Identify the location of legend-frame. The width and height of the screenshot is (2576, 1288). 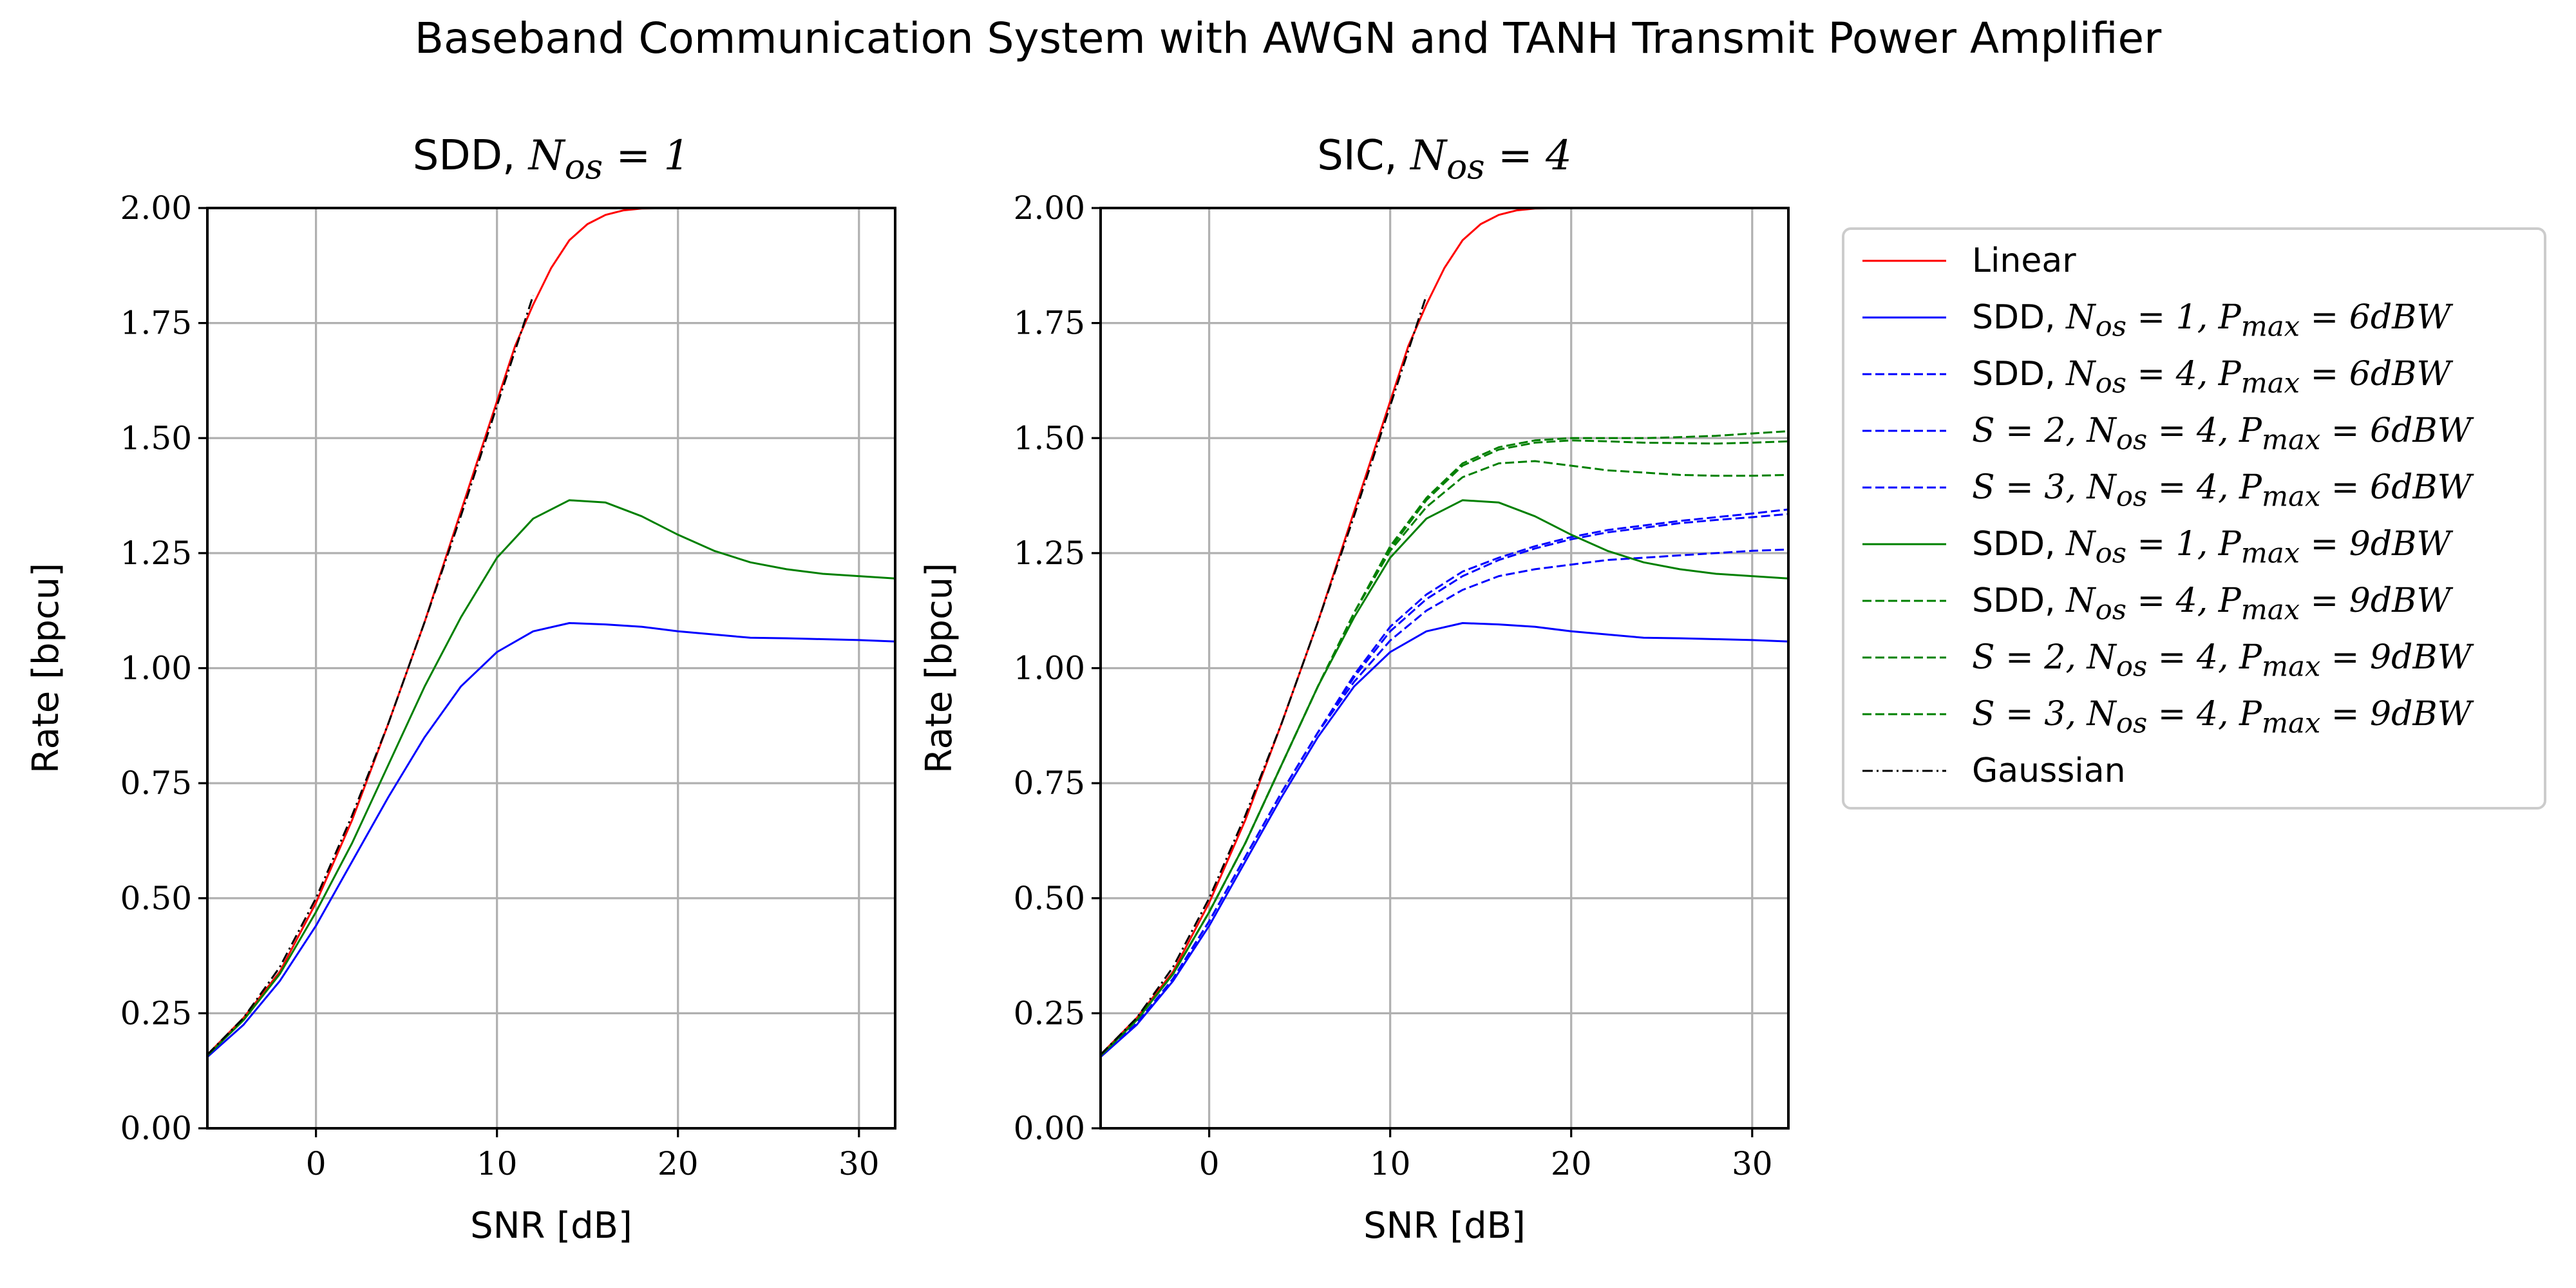
(2194, 518).